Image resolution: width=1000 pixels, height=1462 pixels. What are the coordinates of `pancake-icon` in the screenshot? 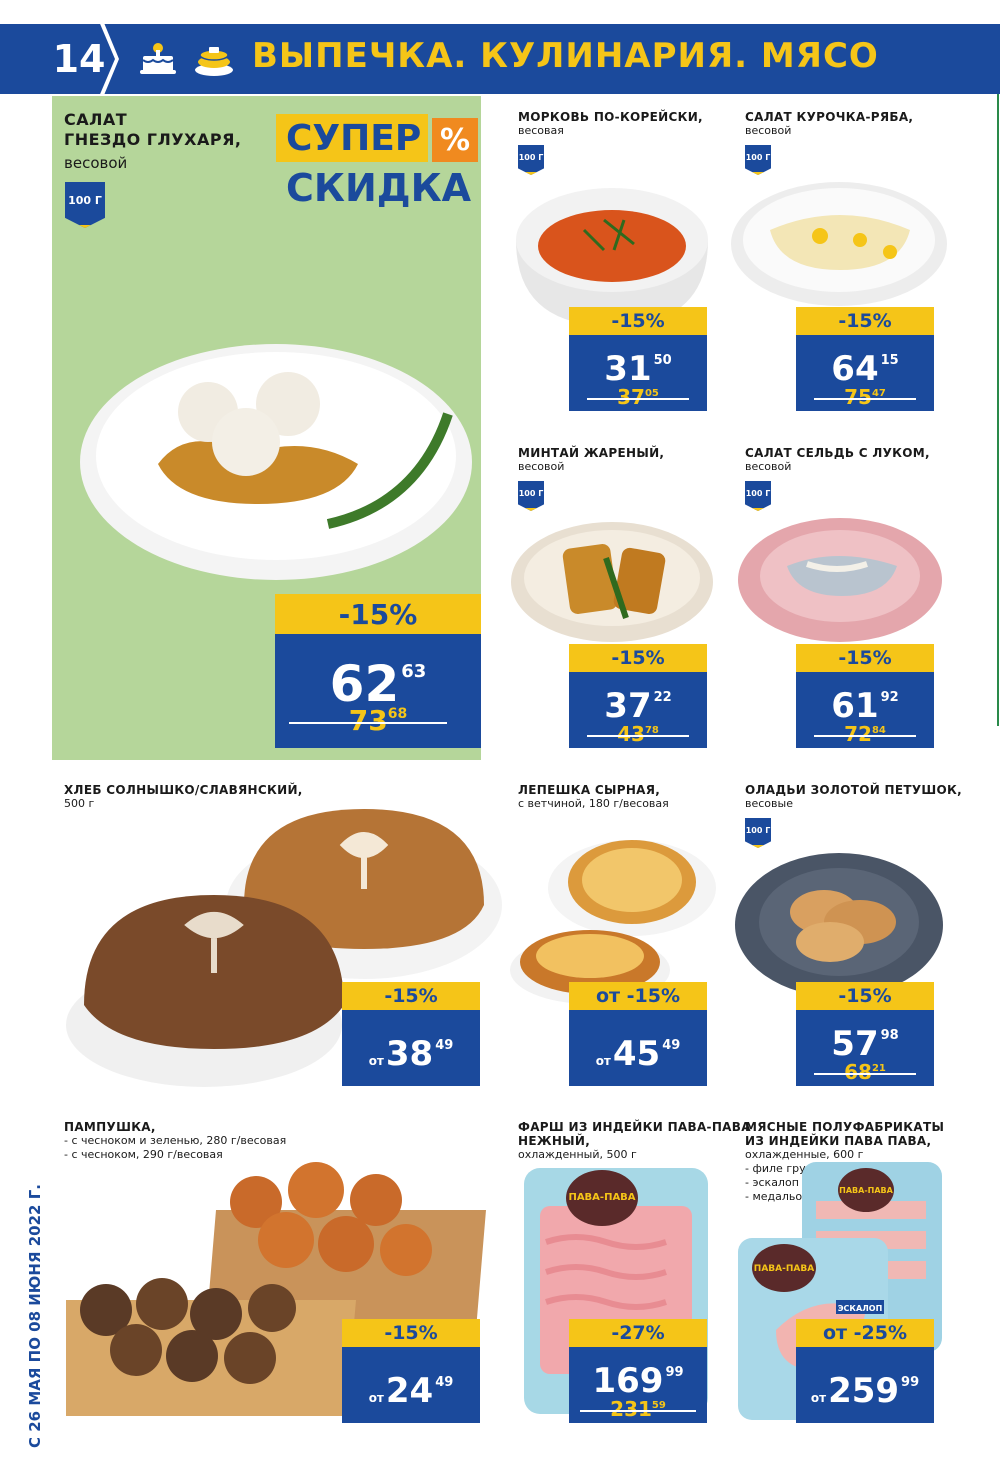 It's located at (214, 61).